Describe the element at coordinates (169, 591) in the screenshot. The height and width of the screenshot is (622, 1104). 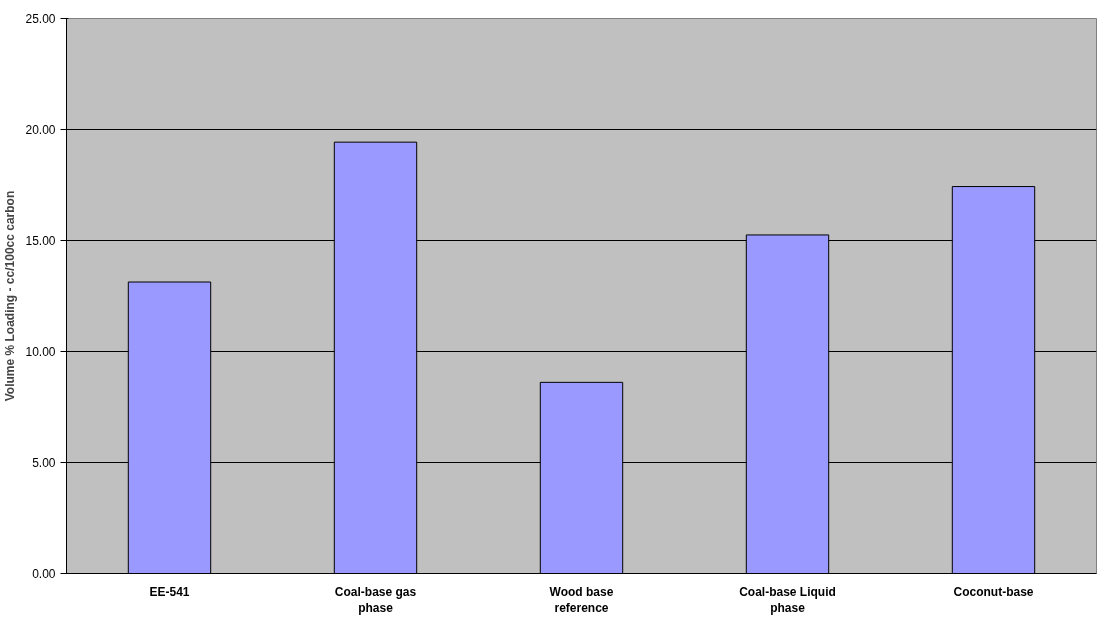
I see `x-tick-label: EE-541` at that location.